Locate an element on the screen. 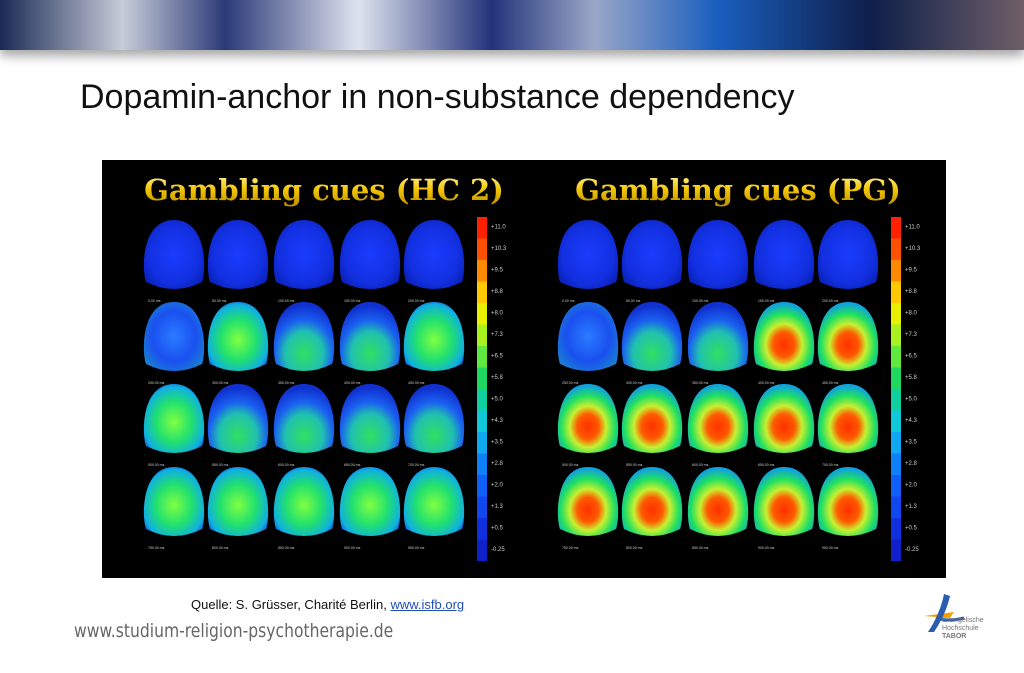 Image resolution: width=1024 pixels, height=673 pixels. panel-title: Gambling cues (PG) is located at coordinates (738, 190).